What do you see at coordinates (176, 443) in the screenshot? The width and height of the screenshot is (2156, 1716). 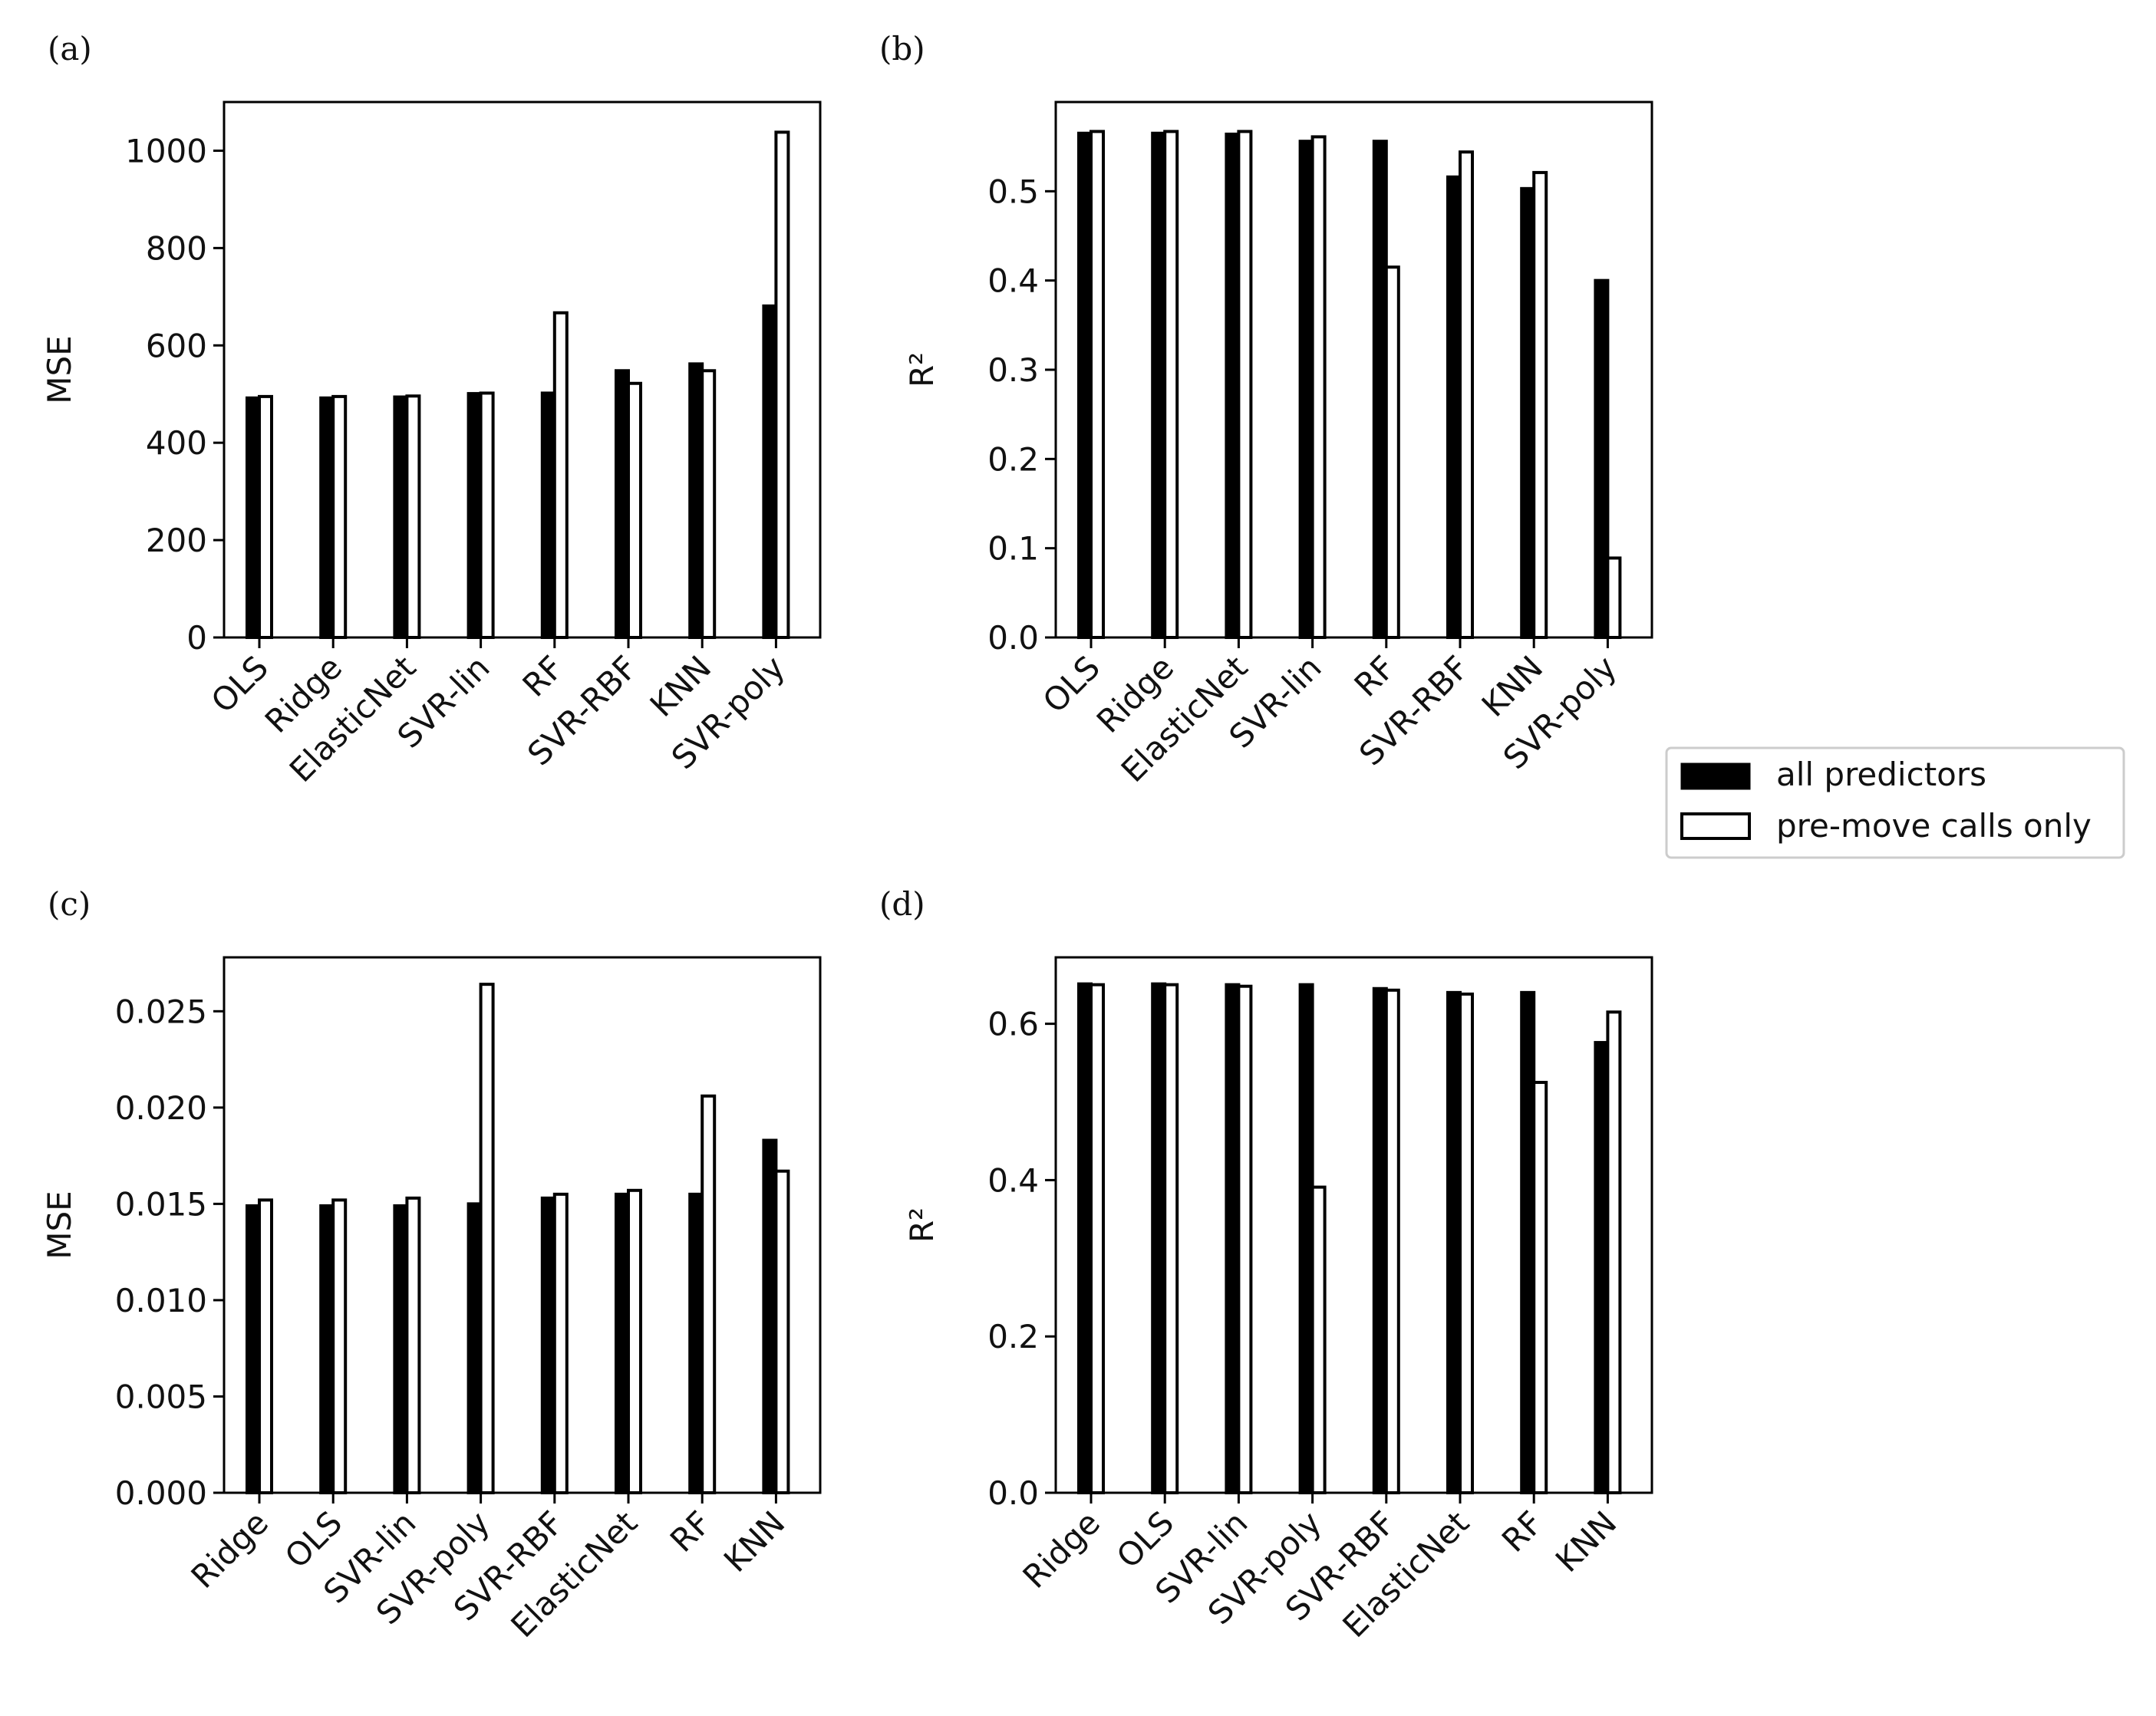 I see `y-tick-label: 400` at bounding box center [176, 443].